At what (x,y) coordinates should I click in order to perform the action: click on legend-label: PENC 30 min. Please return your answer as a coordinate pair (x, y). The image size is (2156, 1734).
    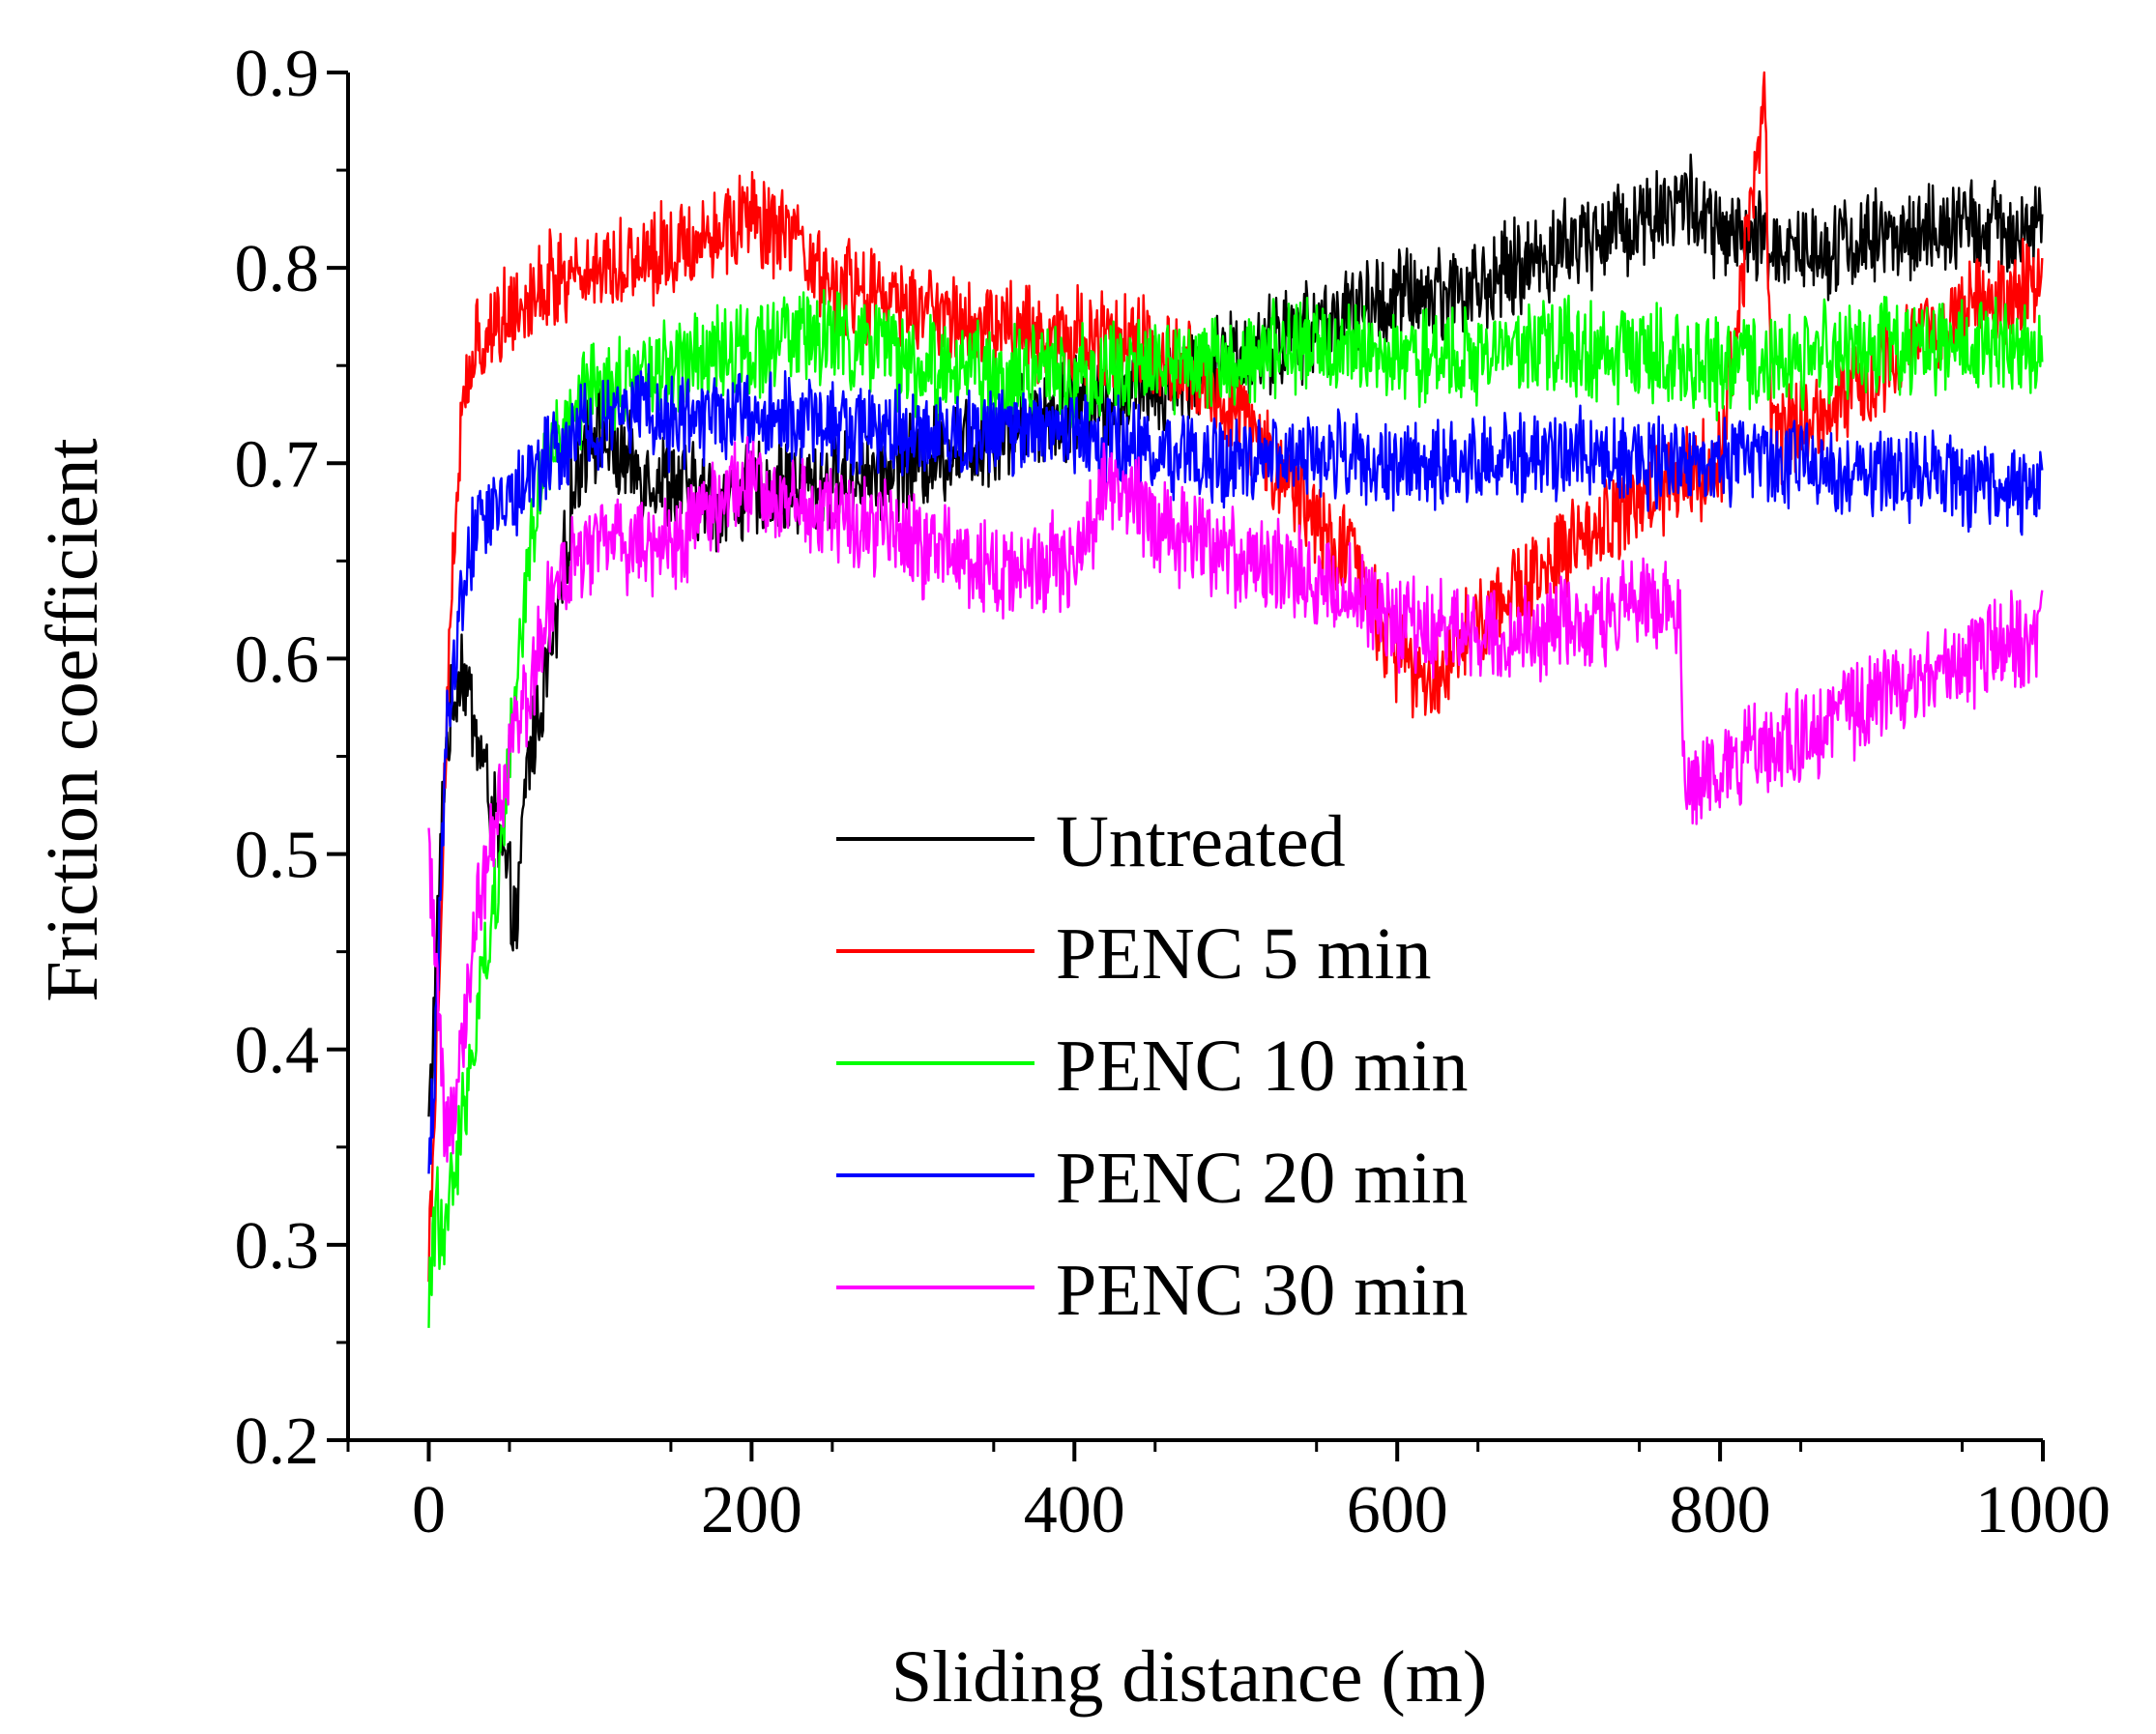
    Looking at the image, I should click on (1262, 1290).